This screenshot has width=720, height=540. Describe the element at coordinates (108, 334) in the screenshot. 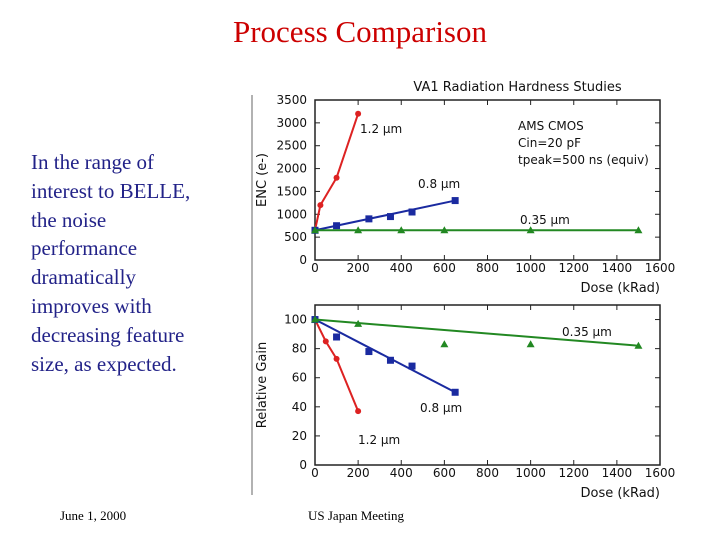

I see `body-line: decreasing feature` at that location.